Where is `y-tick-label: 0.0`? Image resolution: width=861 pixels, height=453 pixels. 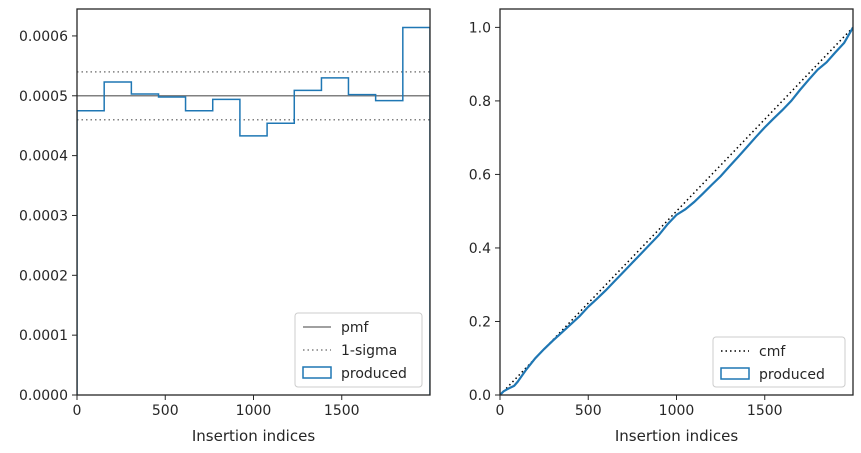 y-tick-label: 0.0 is located at coordinates (480, 396).